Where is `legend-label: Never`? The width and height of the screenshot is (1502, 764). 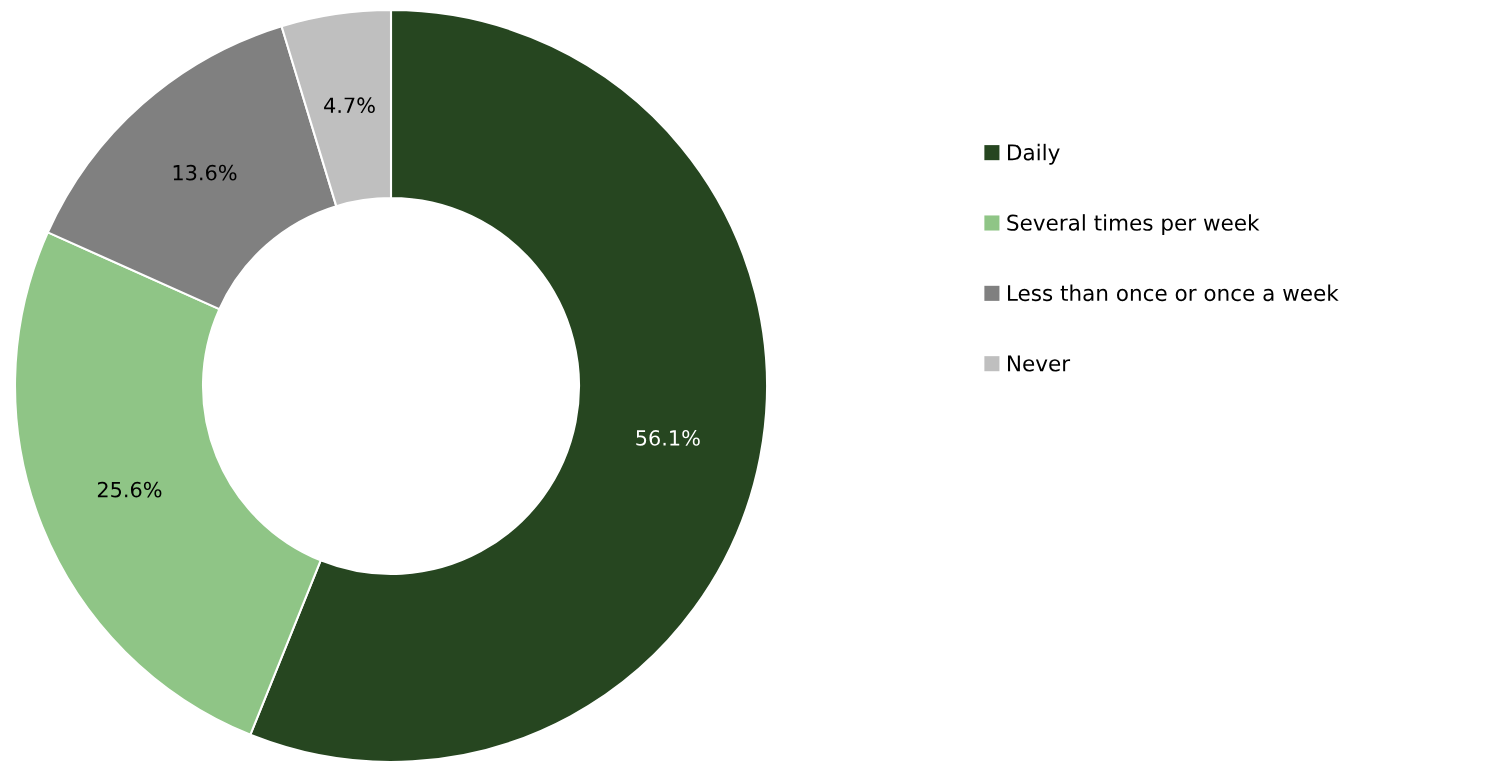
legend-label: Never is located at coordinates (1039, 363).